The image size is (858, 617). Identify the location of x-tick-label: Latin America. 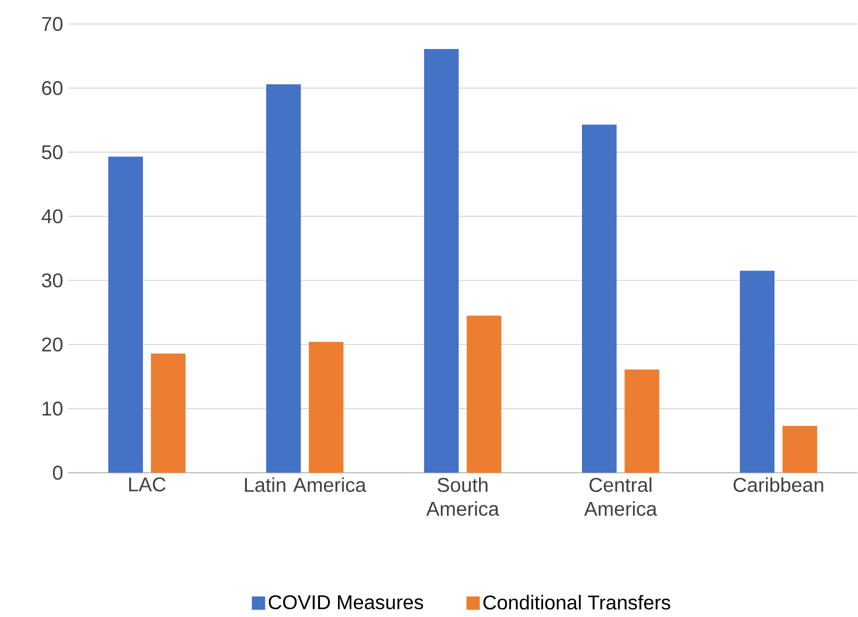
(305, 485).